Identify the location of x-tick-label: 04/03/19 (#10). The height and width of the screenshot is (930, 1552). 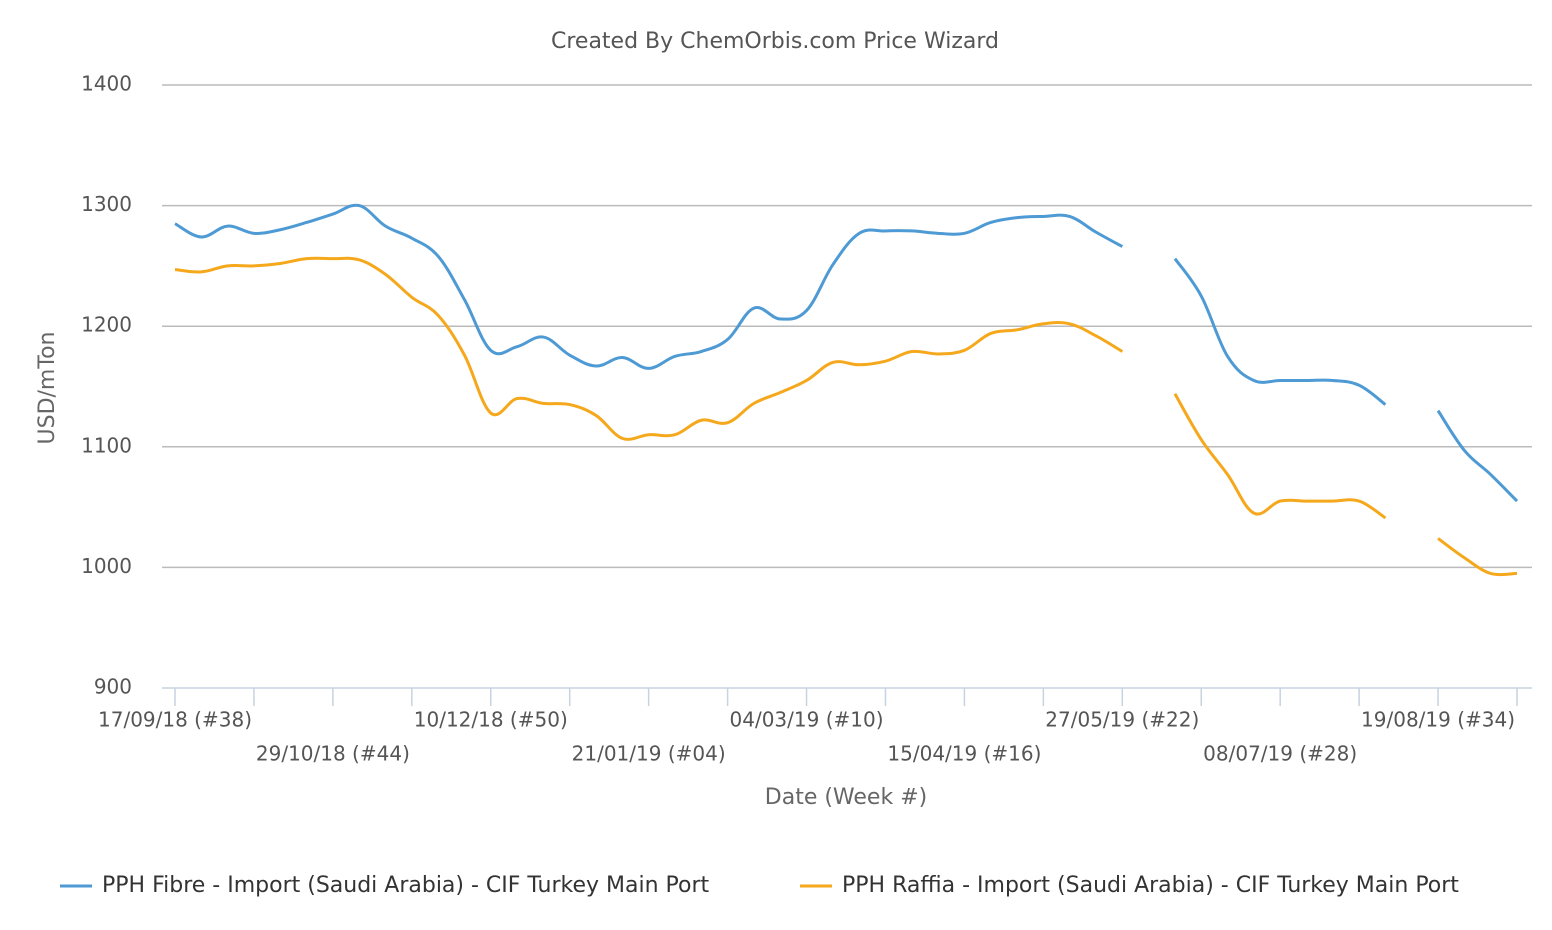
(807, 720).